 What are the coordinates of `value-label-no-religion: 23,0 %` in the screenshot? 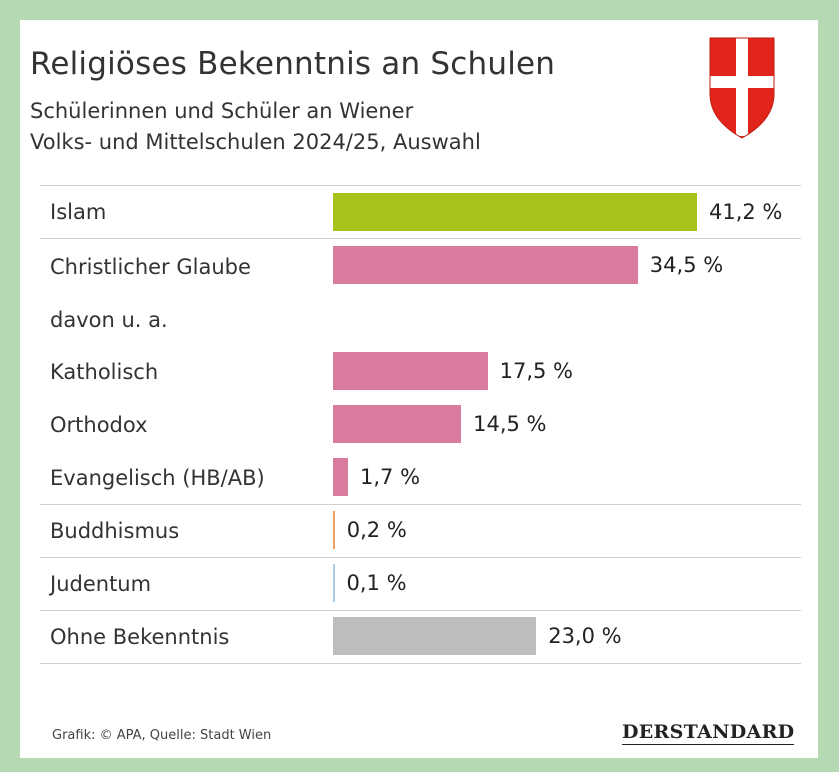 It's located at (585, 636).